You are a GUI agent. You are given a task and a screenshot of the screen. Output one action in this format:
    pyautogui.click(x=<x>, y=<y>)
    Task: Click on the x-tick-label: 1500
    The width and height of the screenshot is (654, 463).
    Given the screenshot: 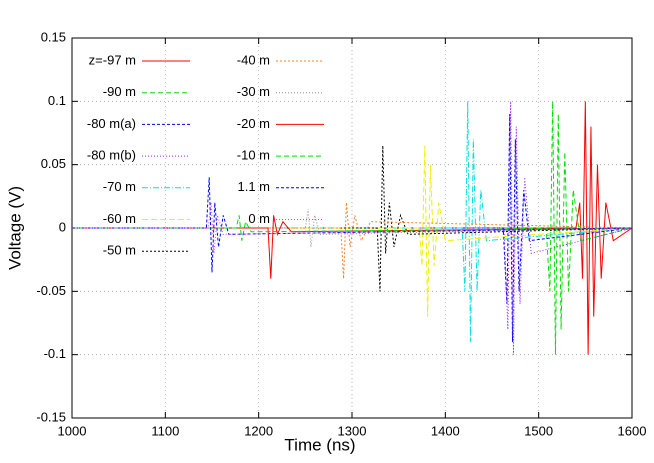 What is the action you would take?
    pyautogui.click(x=538, y=430)
    